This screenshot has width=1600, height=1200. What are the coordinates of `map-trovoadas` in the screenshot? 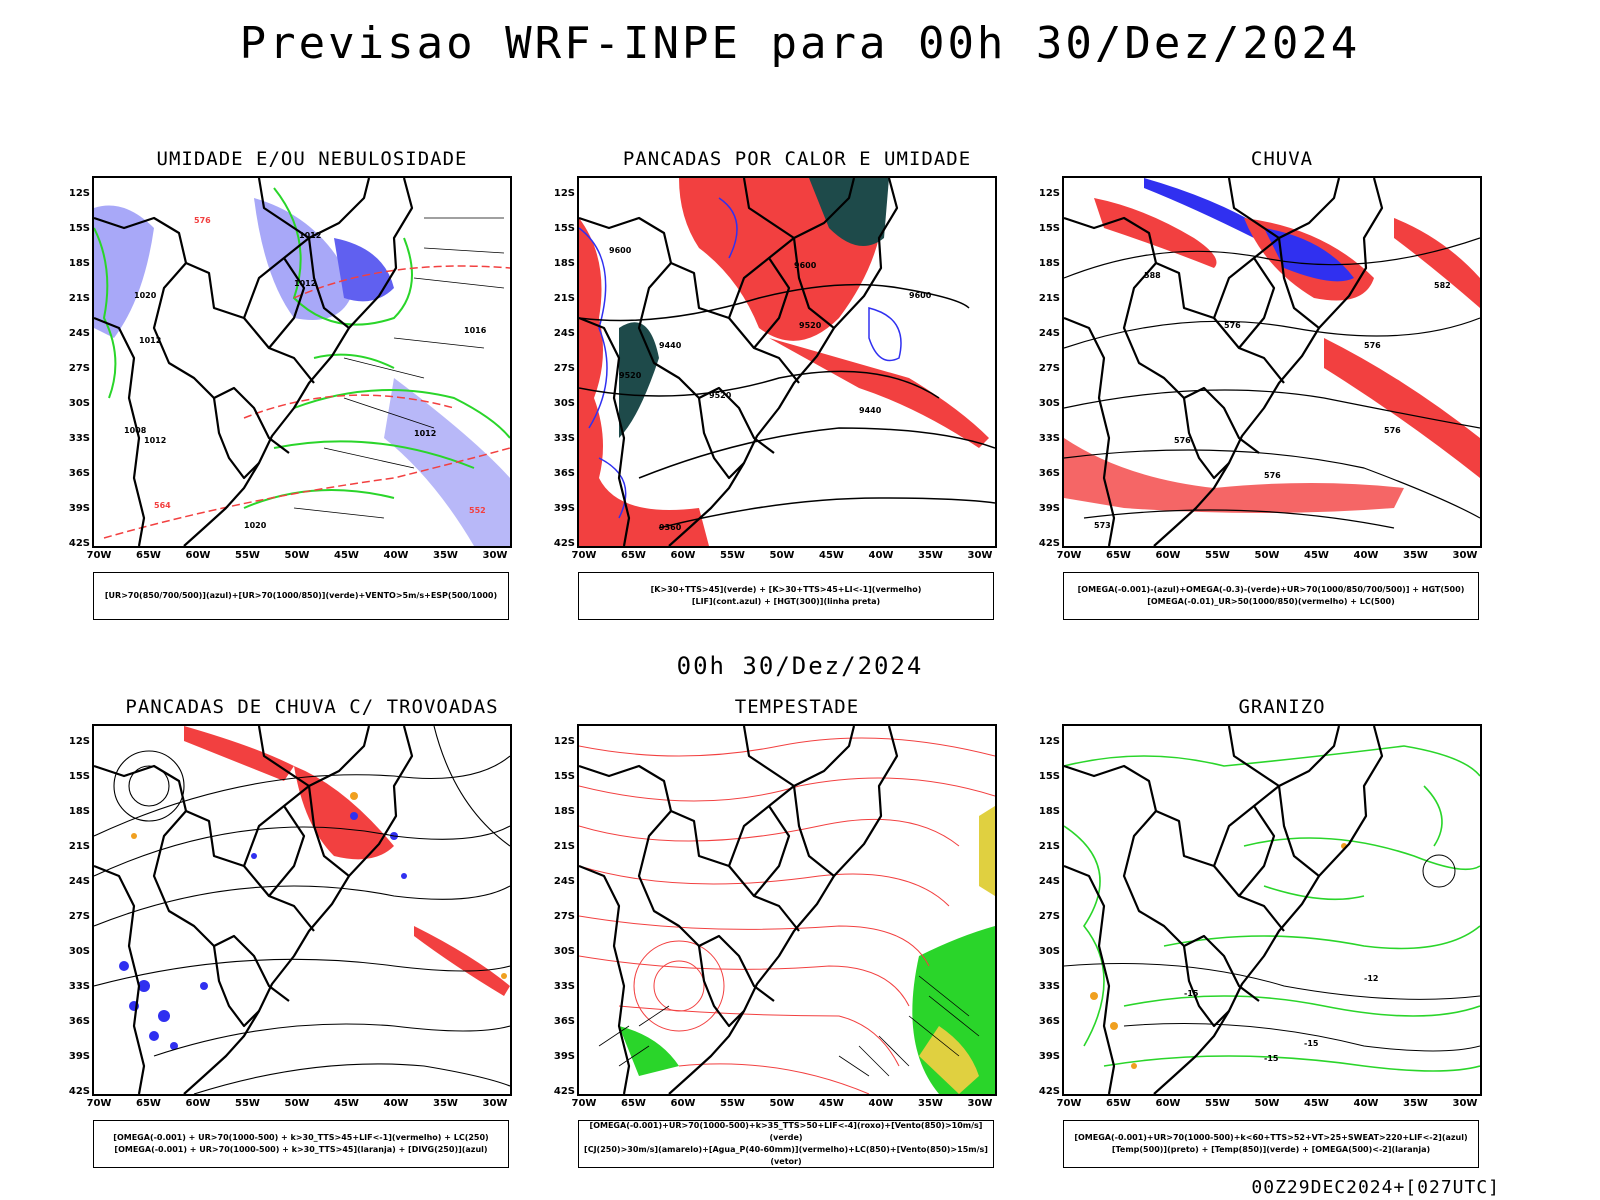 It's located at (302, 910).